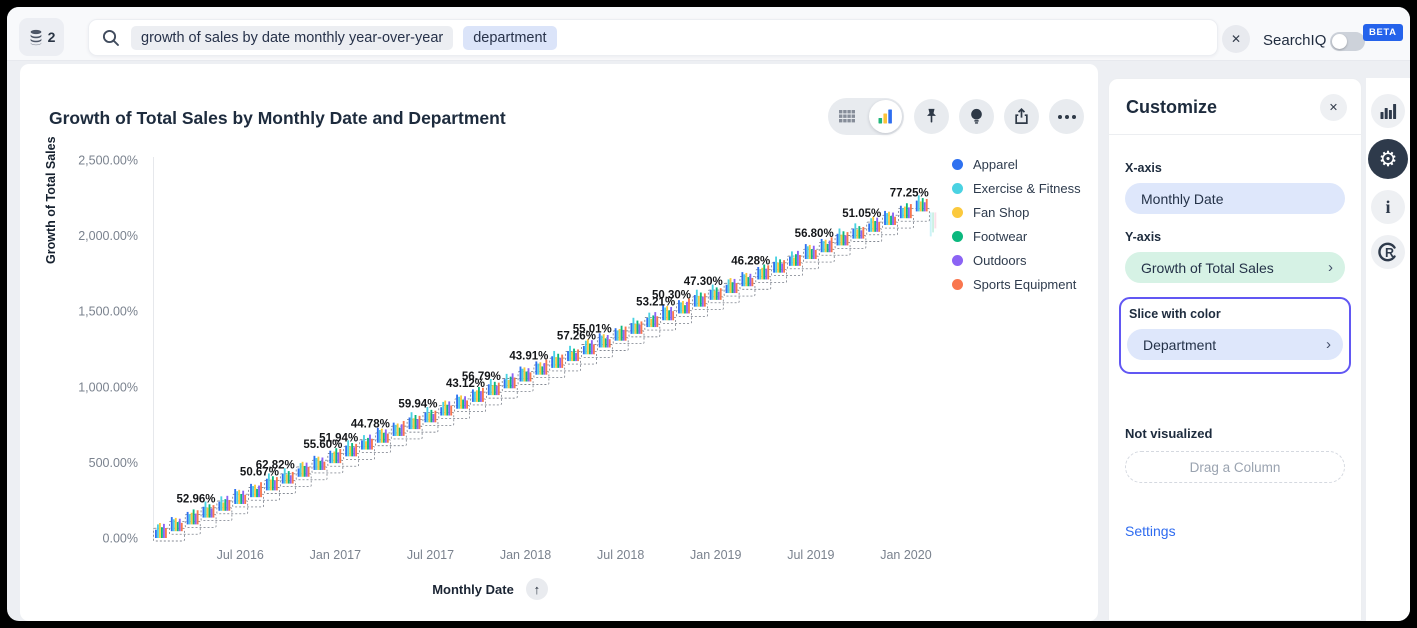 This screenshot has width=1417, height=628. Describe the element at coordinates (1150, 531) in the screenshot. I see `settings-link: Settings` at that location.